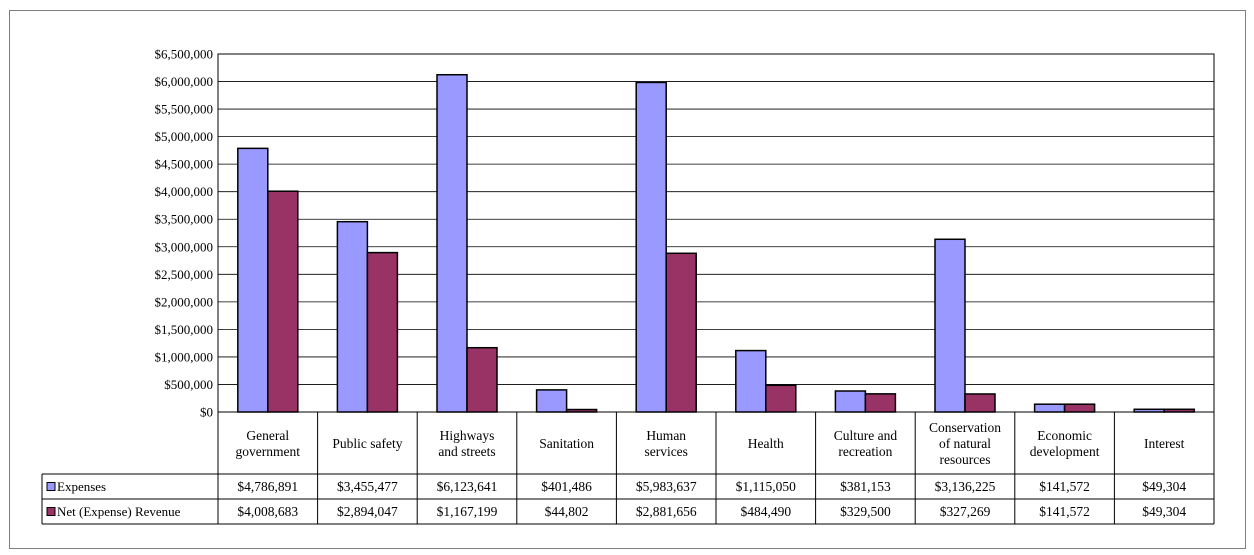  I want to click on y-tick-label: $3,500,000, so click(184, 219).